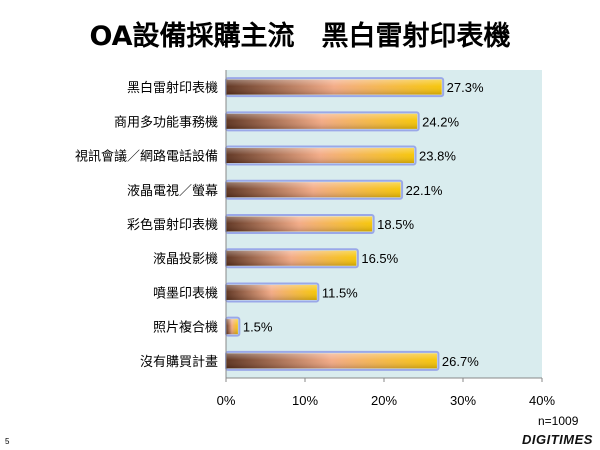 The width and height of the screenshot is (600, 450). What do you see at coordinates (558, 421) in the screenshot?
I see `sample-size-note: n=1009` at bounding box center [558, 421].